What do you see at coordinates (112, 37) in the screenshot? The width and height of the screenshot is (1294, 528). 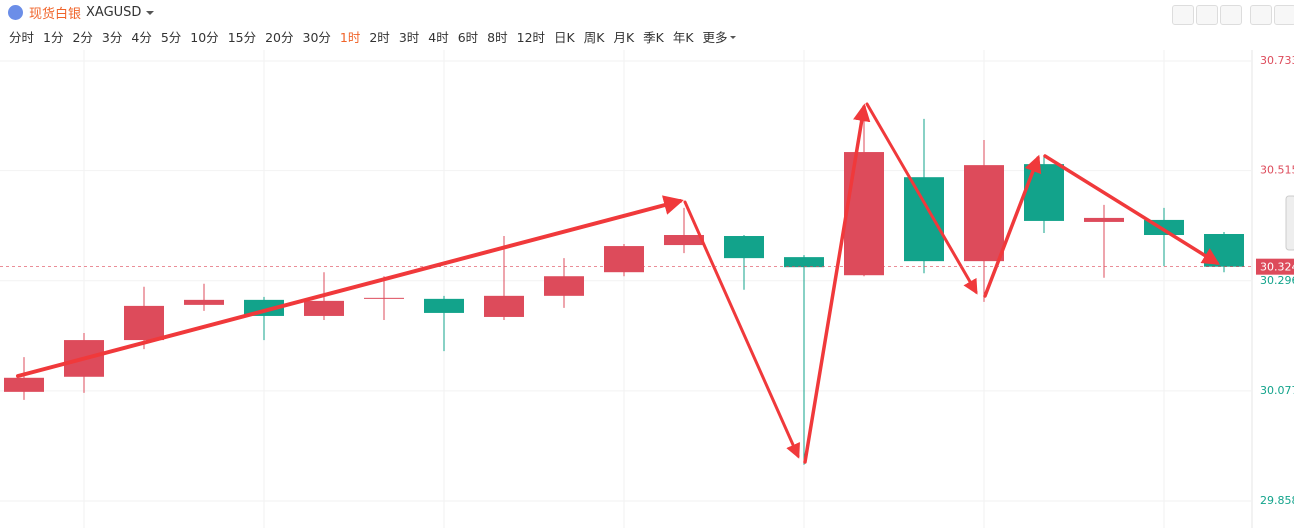 I see `timeframe-option: 3分` at bounding box center [112, 37].